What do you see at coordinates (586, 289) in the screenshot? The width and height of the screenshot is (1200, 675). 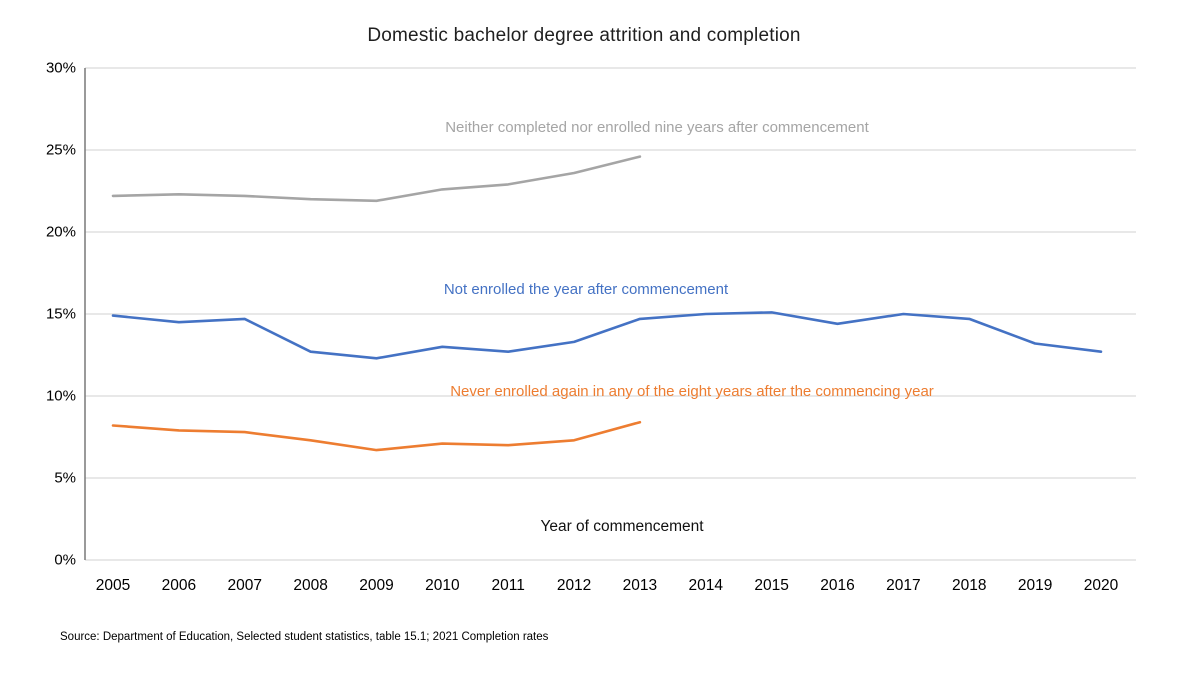 I see `series-label-not-enrolled-year-after: Not enrolled the year after commencement` at bounding box center [586, 289].